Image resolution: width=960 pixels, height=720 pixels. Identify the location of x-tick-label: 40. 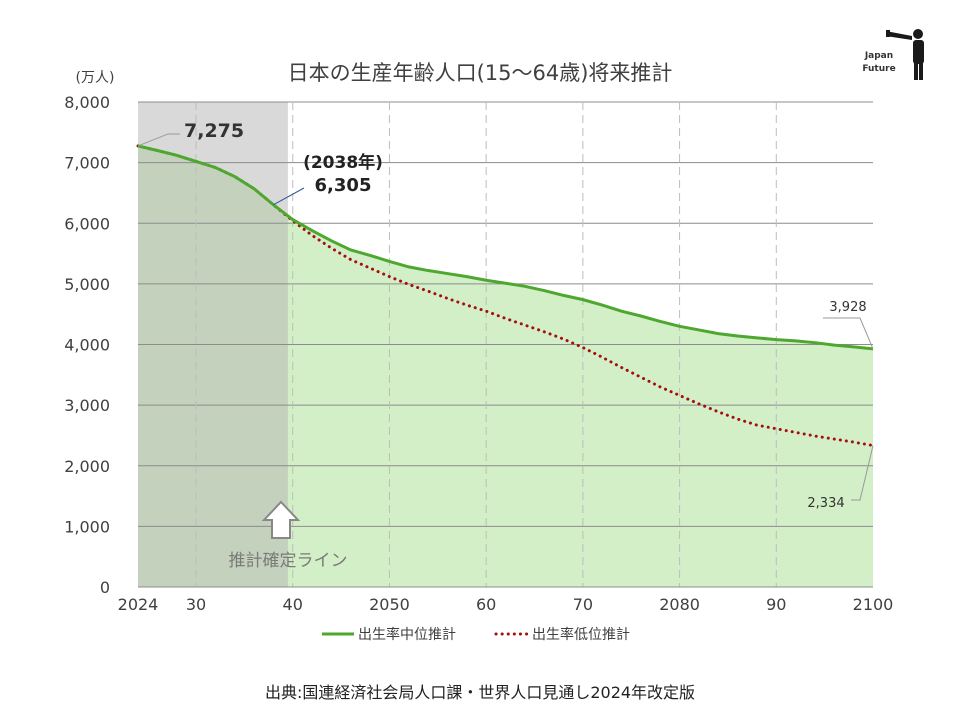
(293, 604).